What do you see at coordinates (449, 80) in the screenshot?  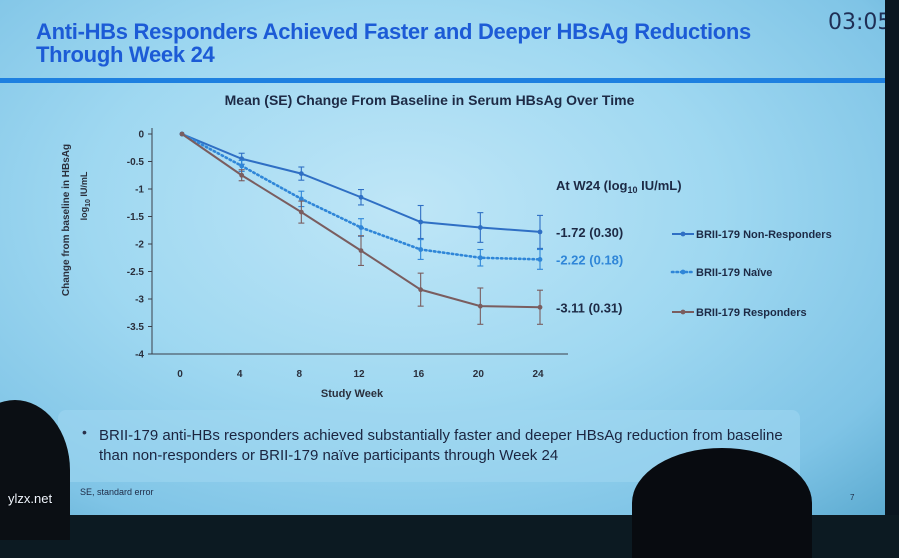 I see `title-divider` at bounding box center [449, 80].